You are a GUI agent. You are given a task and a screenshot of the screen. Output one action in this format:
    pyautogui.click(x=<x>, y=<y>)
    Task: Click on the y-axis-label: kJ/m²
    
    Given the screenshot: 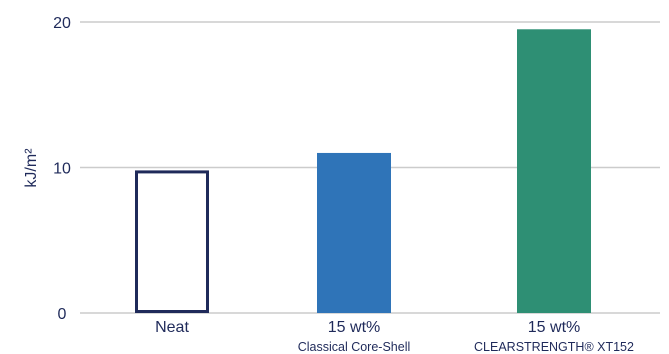 What is the action you would take?
    pyautogui.click(x=31, y=168)
    